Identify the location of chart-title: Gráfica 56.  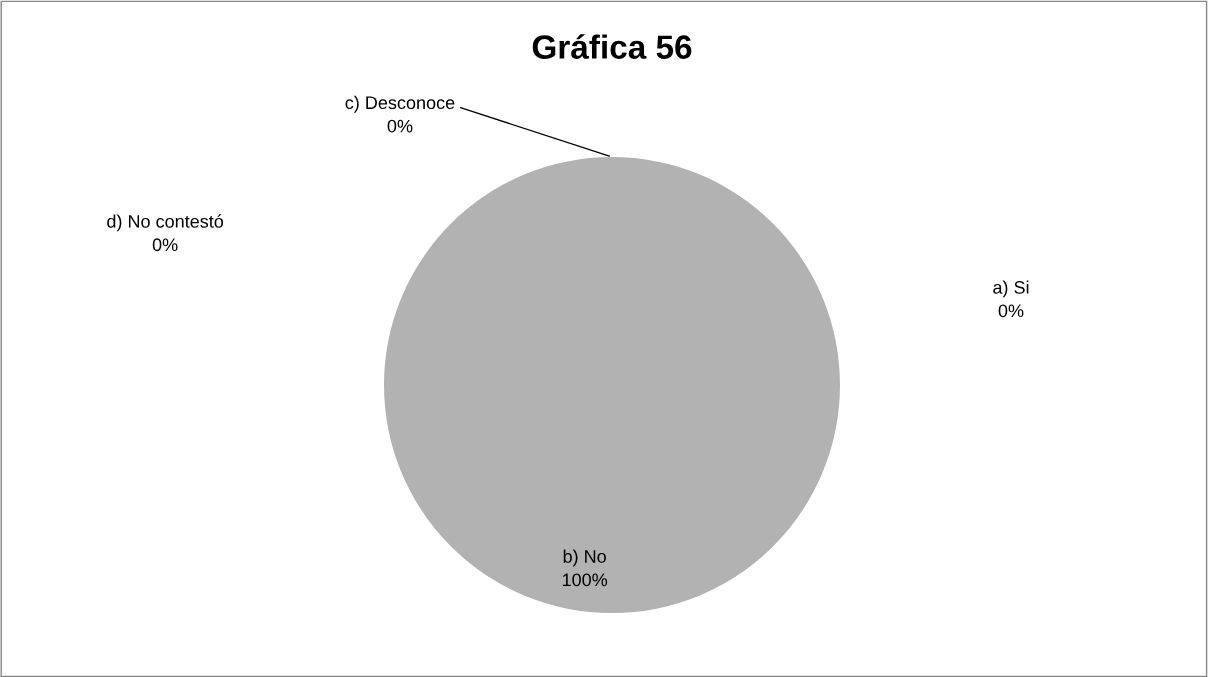
(612, 46).